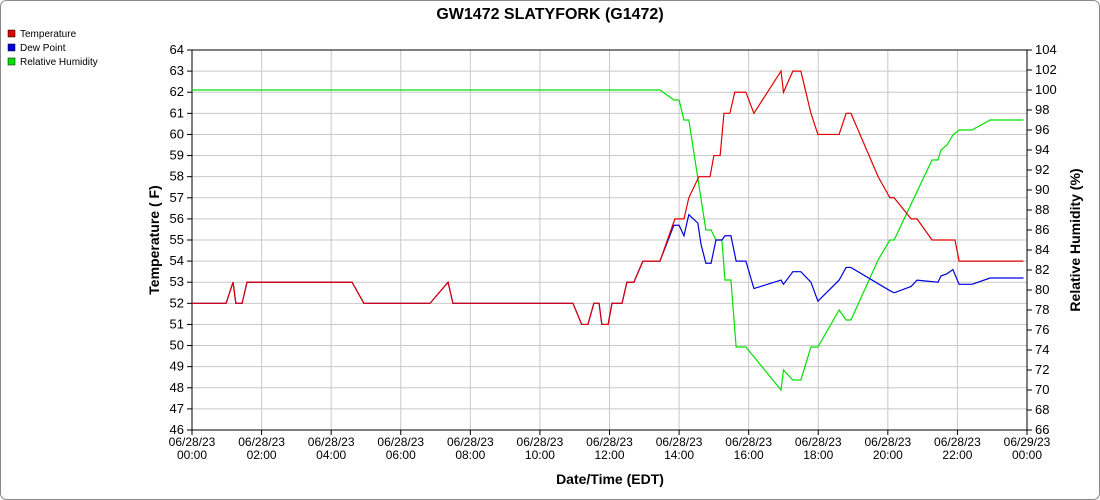  I want to click on y-tick-label: 62, so click(177, 91).